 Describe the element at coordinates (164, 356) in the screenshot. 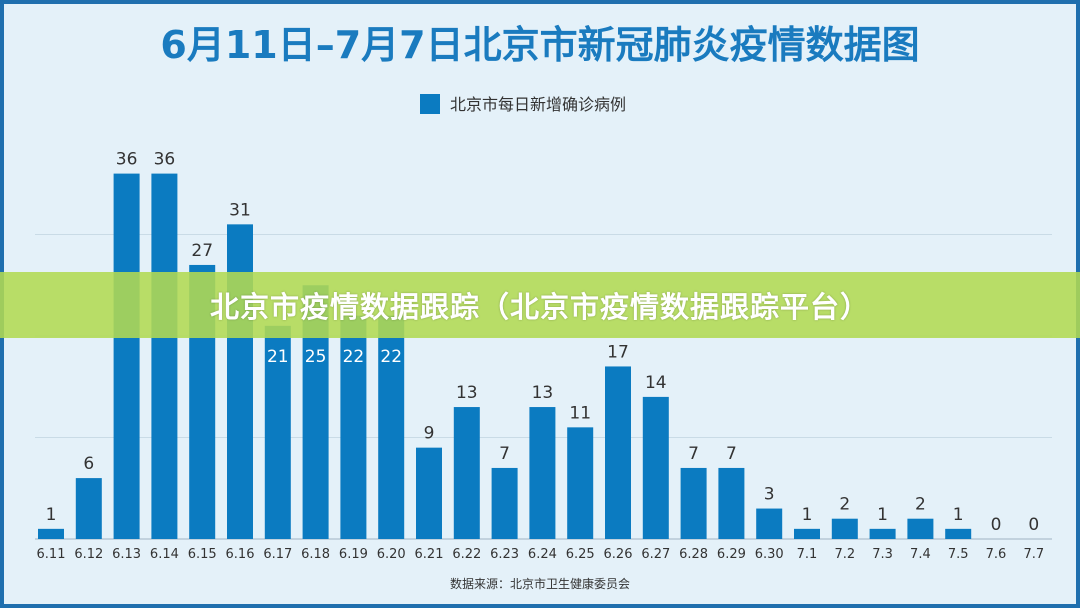

I see `bar-6.14` at that location.